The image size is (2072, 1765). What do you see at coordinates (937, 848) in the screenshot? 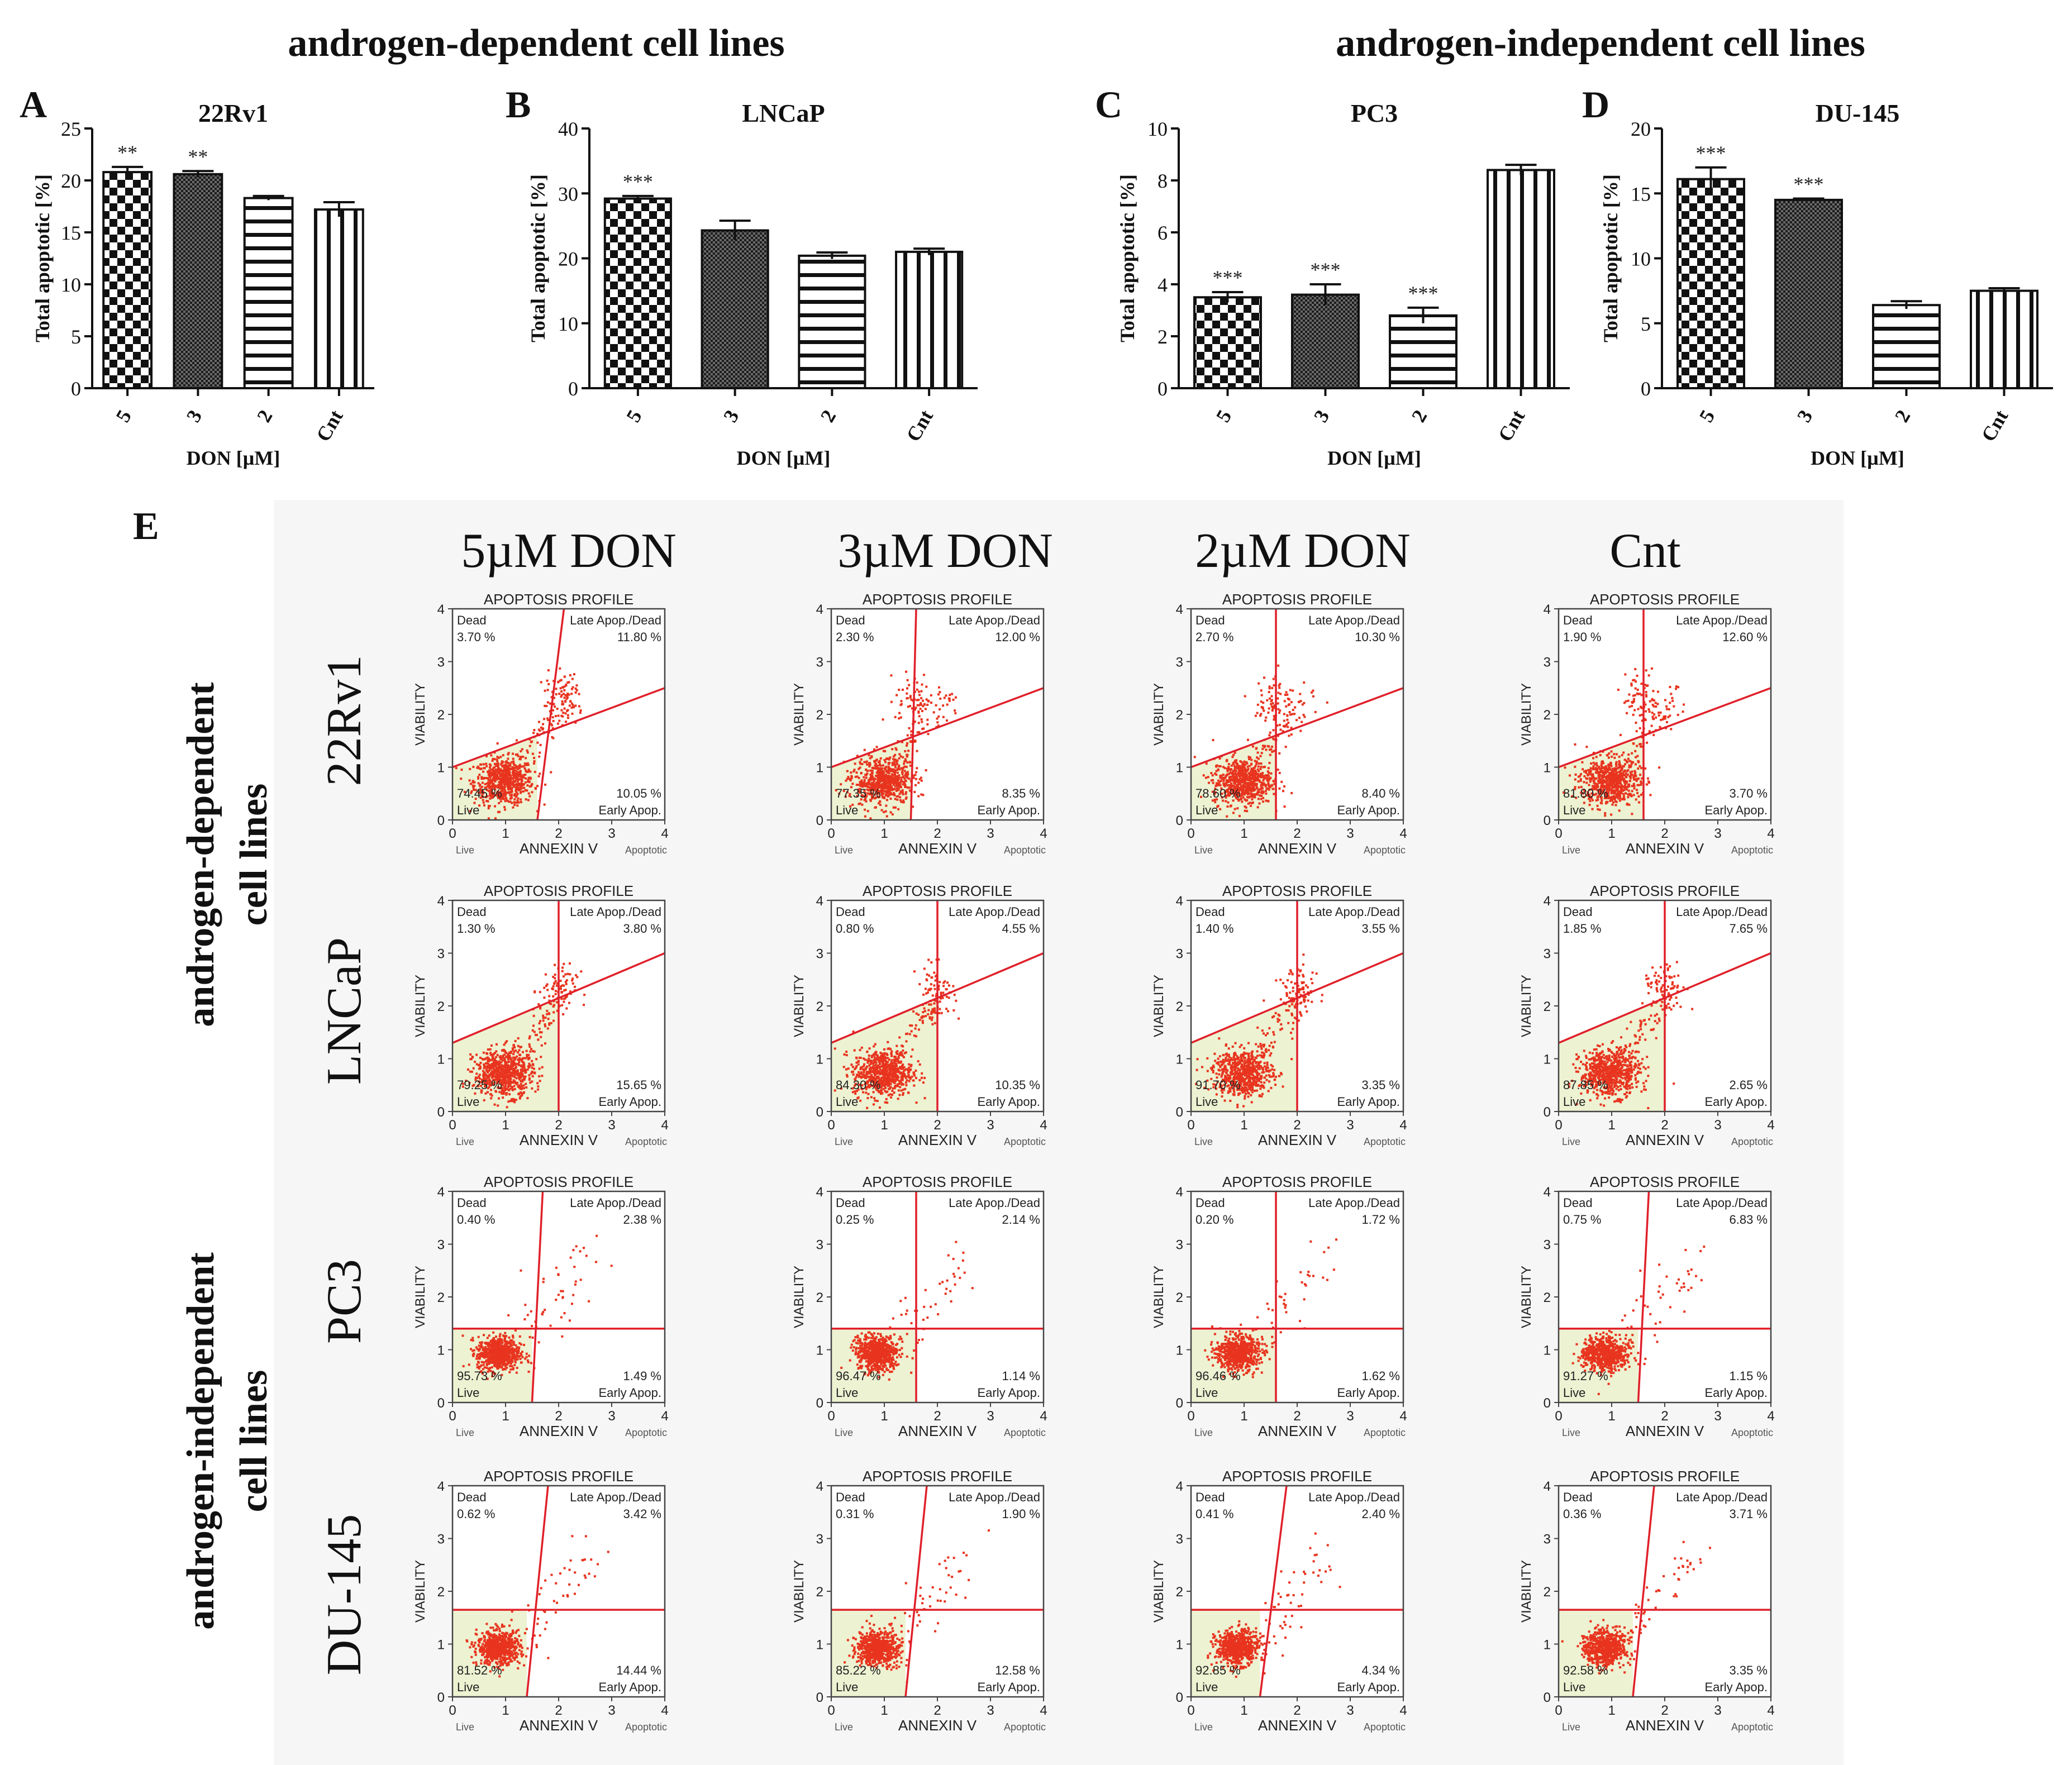
I see `x-axis-label: ANNEXIN V` at bounding box center [937, 848].